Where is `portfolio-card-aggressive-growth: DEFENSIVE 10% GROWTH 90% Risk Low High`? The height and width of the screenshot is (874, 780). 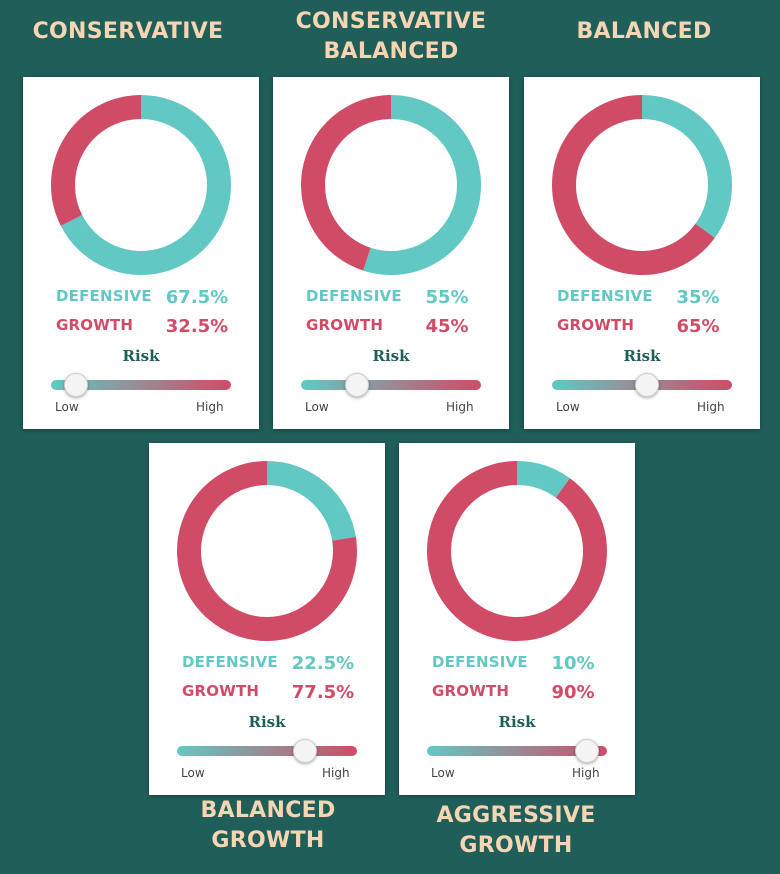 portfolio-card-aggressive-growth: DEFENSIVE 10% GROWTH 90% Risk Low High is located at coordinates (517, 619).